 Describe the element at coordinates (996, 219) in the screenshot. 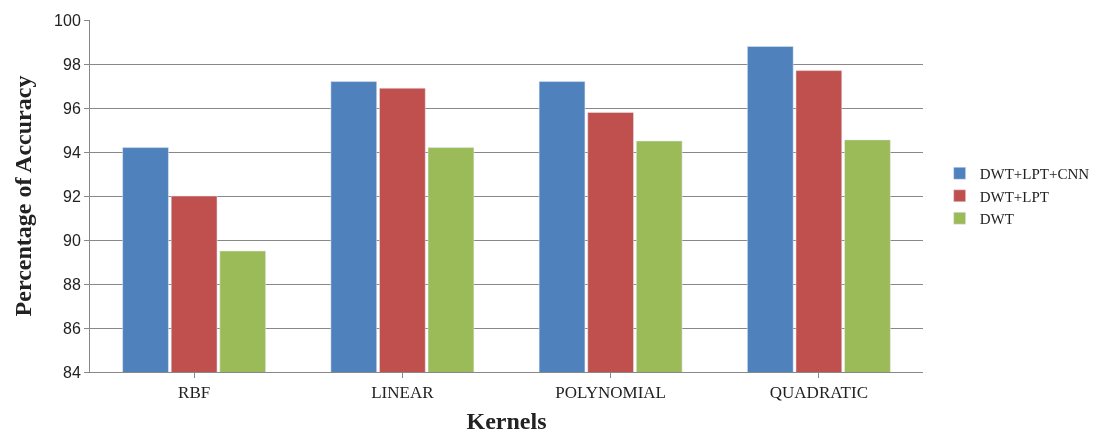

I see `legend-label: DWT` at that location.